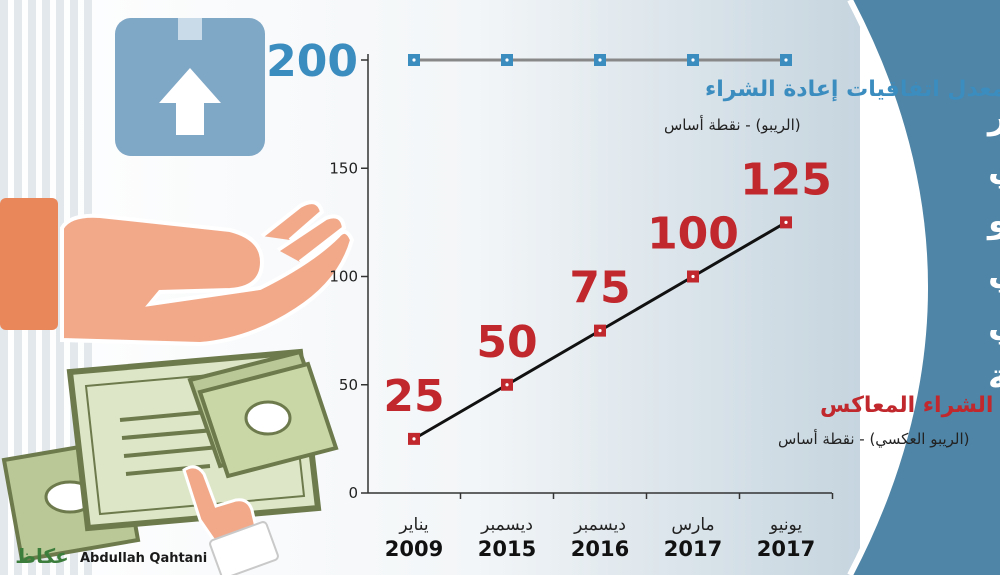 Image resolution: width=1000 pixels, height=575 pixels. I want to click on reverse-data-label: 50, so click(506, 342).